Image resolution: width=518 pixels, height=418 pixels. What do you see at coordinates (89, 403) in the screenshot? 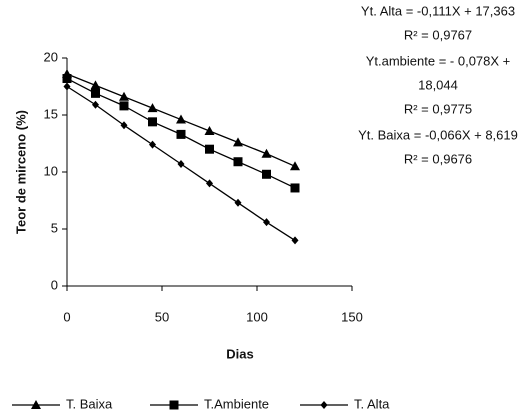
I see `legend-label: T. Baixa` at bounding box center [89, 403].